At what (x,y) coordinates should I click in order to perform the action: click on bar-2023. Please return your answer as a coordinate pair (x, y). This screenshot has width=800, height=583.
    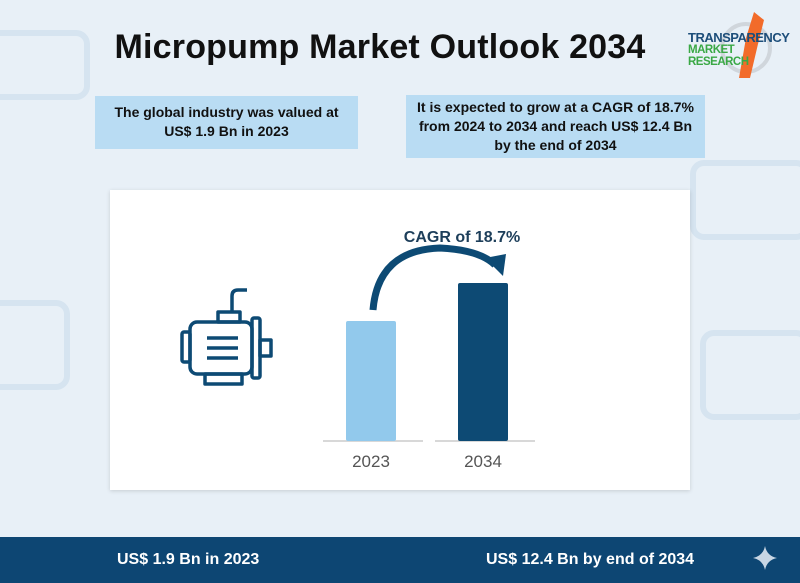
    Looking at the image, I should click on (371, 381).